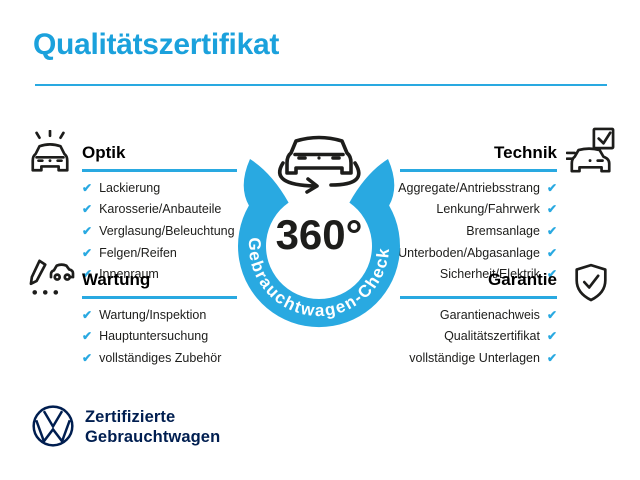 The image size is (640, 480). Describe the element at coordinates (319, 234) in the screenshot. I see `ring-value: 360°` at that location.